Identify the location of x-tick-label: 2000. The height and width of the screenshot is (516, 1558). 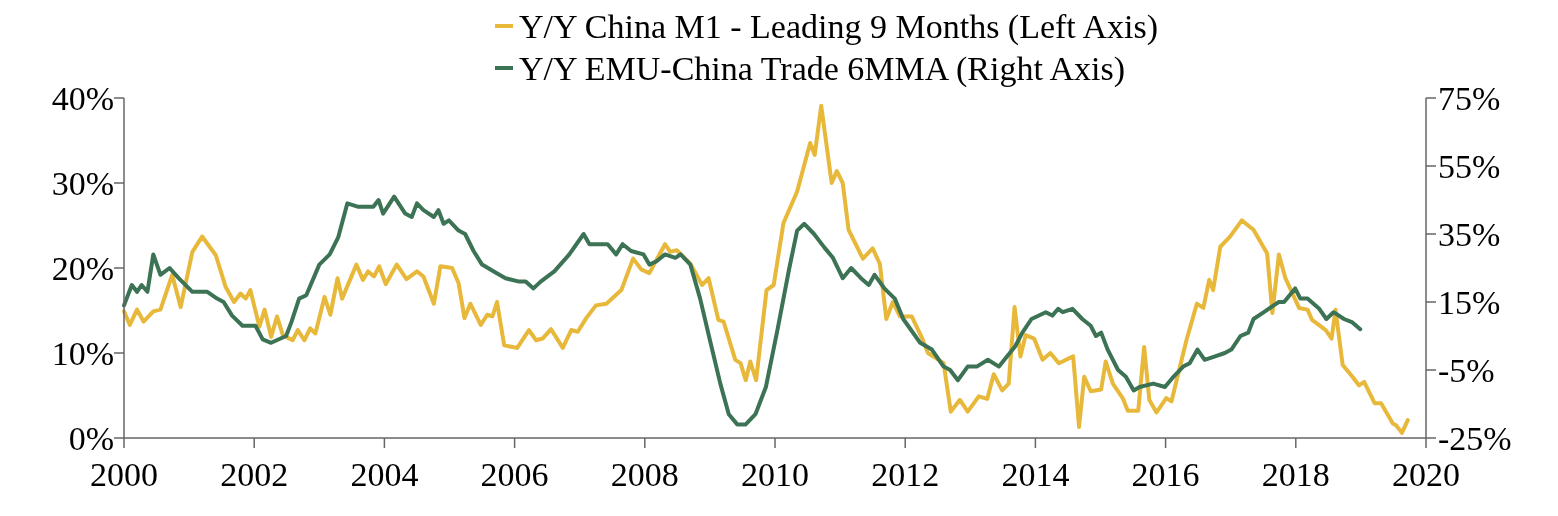
(124, 474).